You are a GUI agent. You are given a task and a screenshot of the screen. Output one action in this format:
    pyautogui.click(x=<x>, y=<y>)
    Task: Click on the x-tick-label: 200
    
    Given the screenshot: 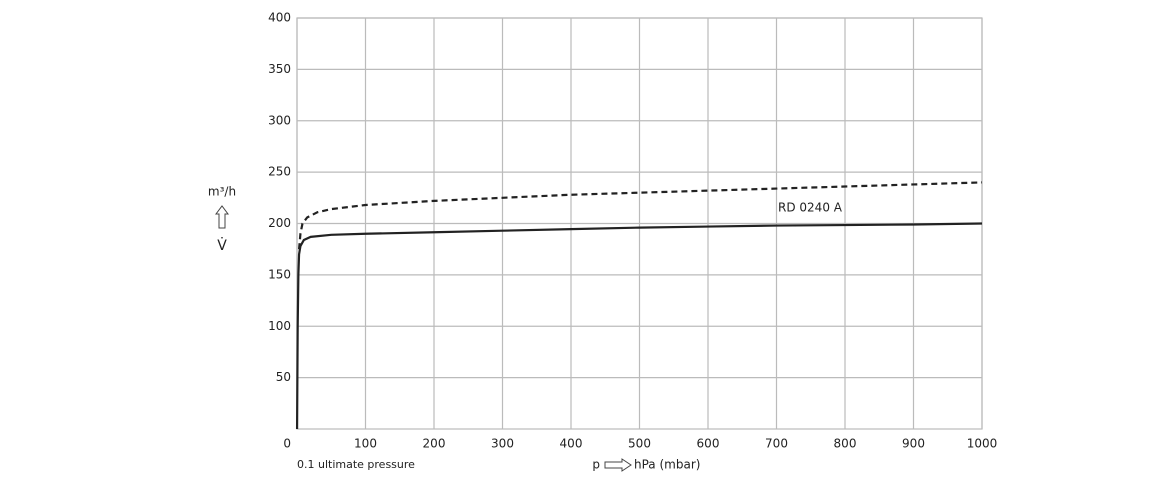 What is the action you would take?
    pyautogui.click(x=434, y=444)
    